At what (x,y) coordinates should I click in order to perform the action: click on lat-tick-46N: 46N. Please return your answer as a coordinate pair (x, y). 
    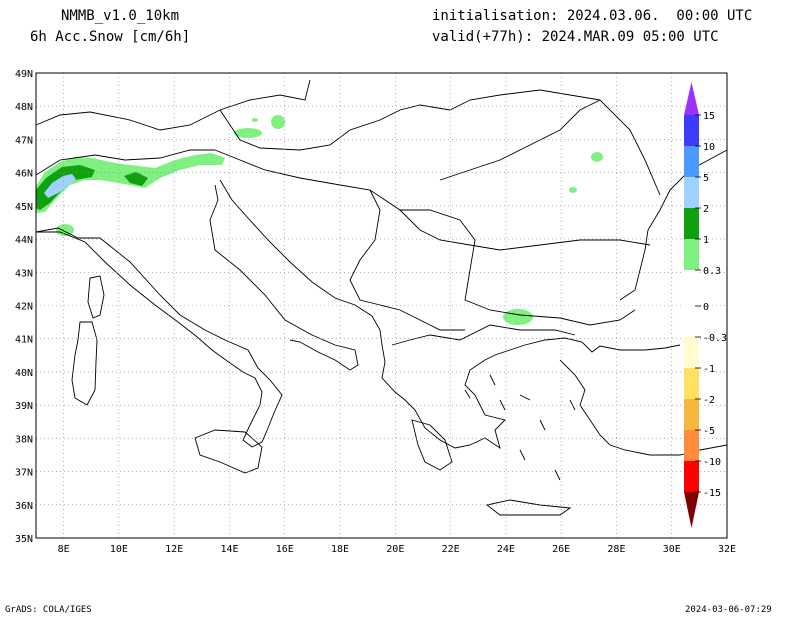
    Looking at the image, I should click on (24, 174).